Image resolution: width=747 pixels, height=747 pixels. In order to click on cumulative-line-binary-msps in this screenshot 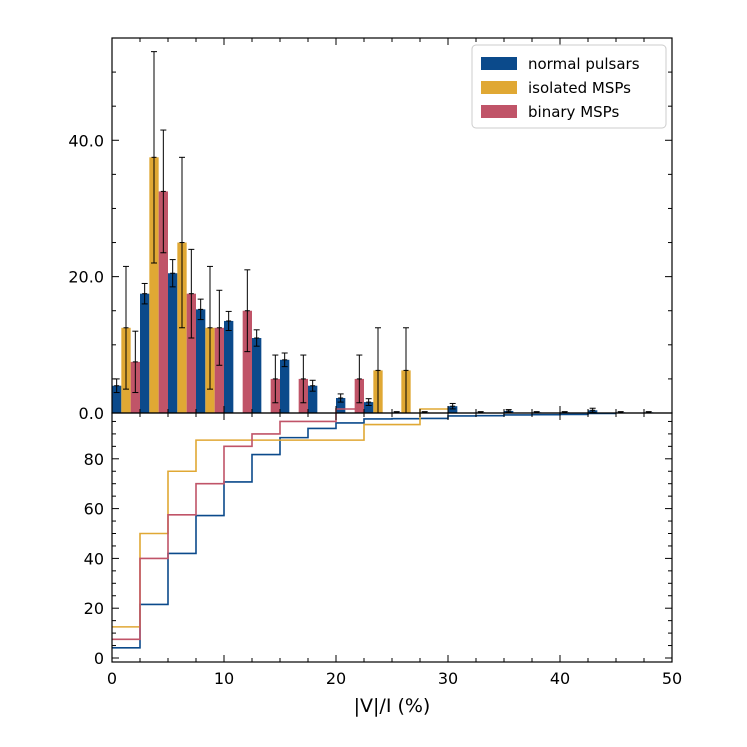, I will do `click(238, 524)`.